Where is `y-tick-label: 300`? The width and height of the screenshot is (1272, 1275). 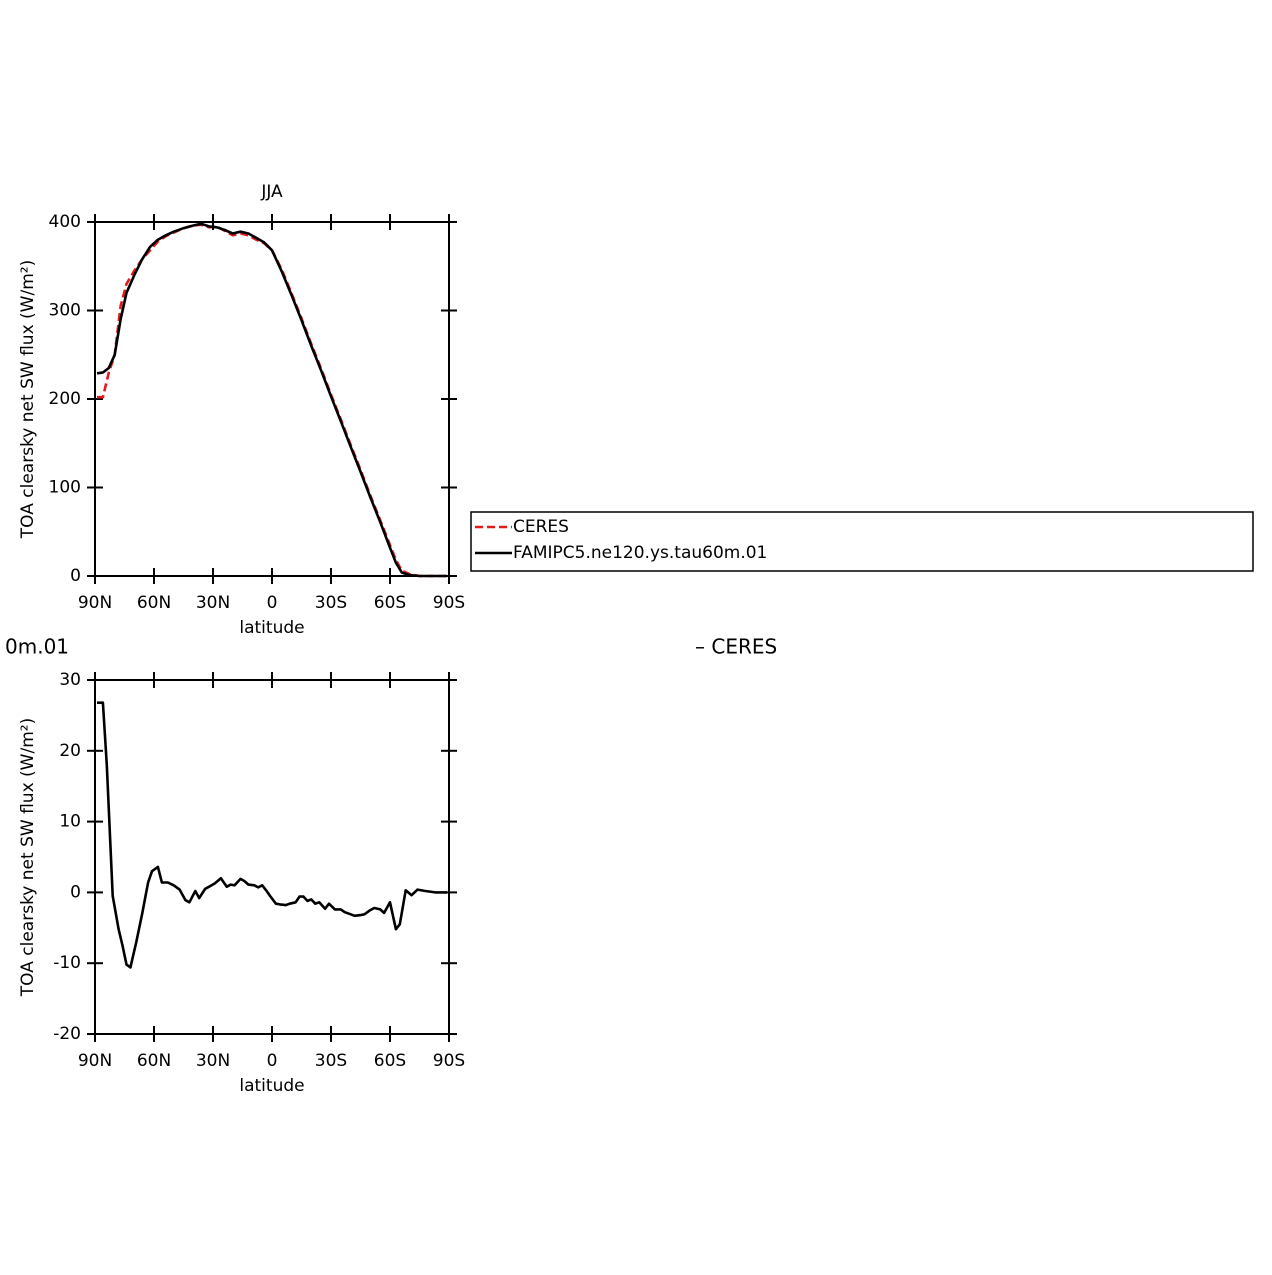
y-tick-label: 300 is located at coordinates (65, 311).